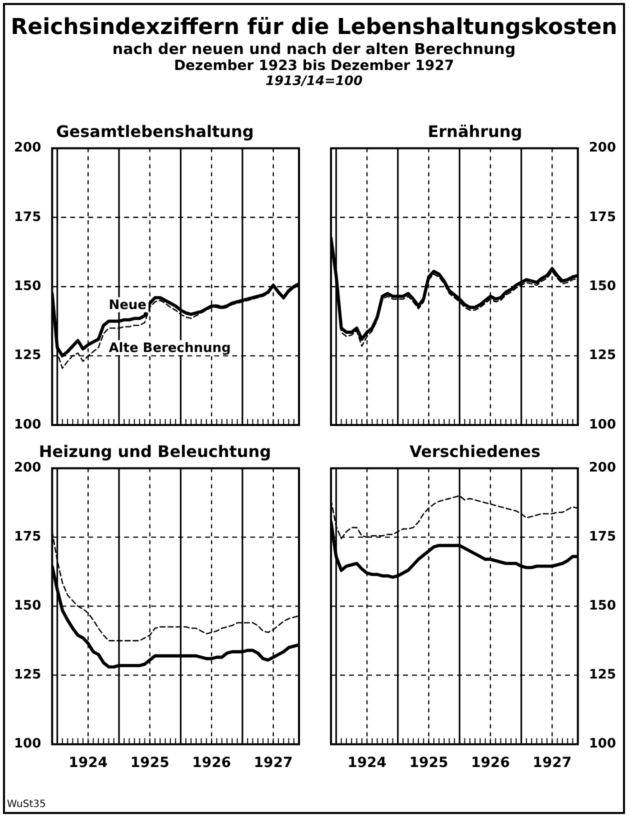 The image size is (630, 819). I want to click on text: Reichsindexziffern für die Lebenshaltungskosten, so click(314, 27).